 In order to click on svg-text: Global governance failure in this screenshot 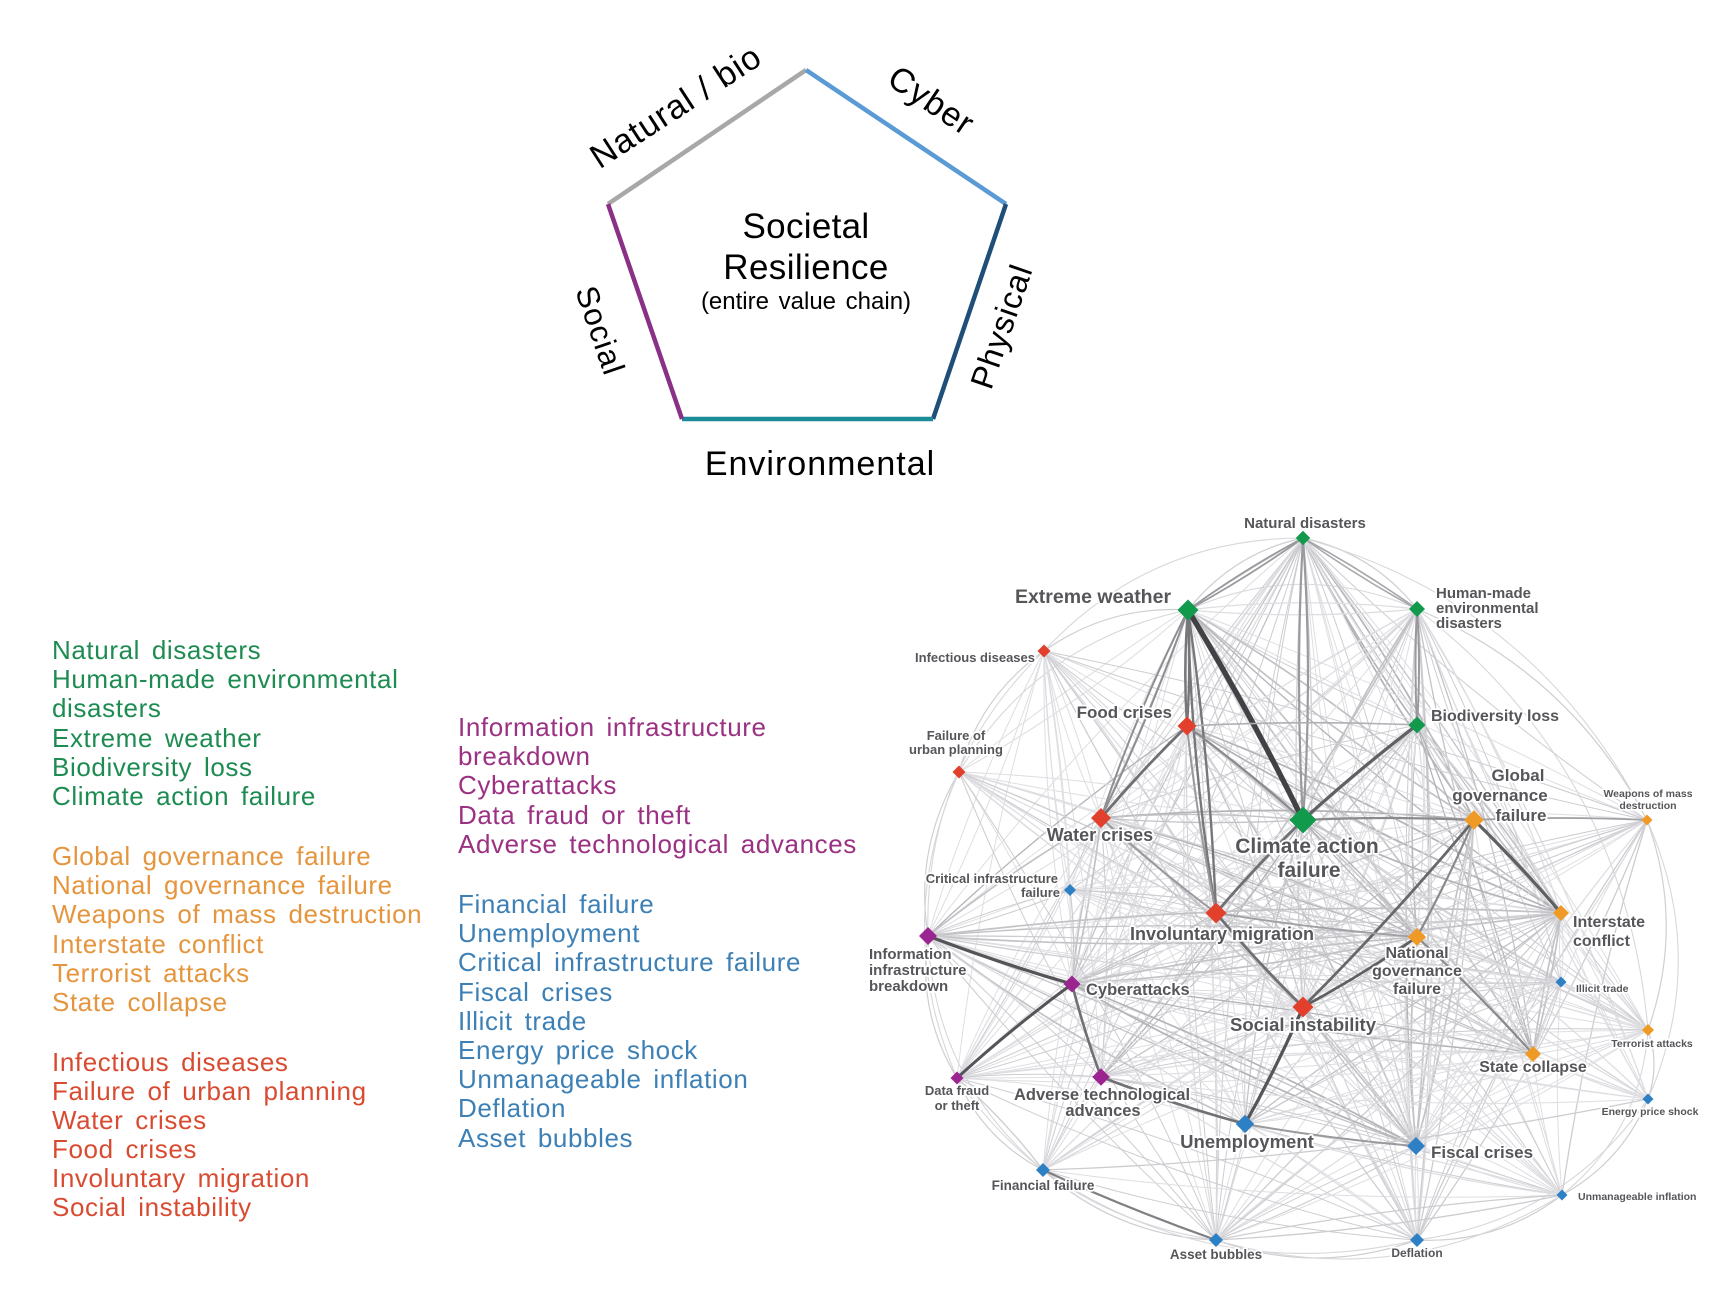, I will do `click(211, 856)`.